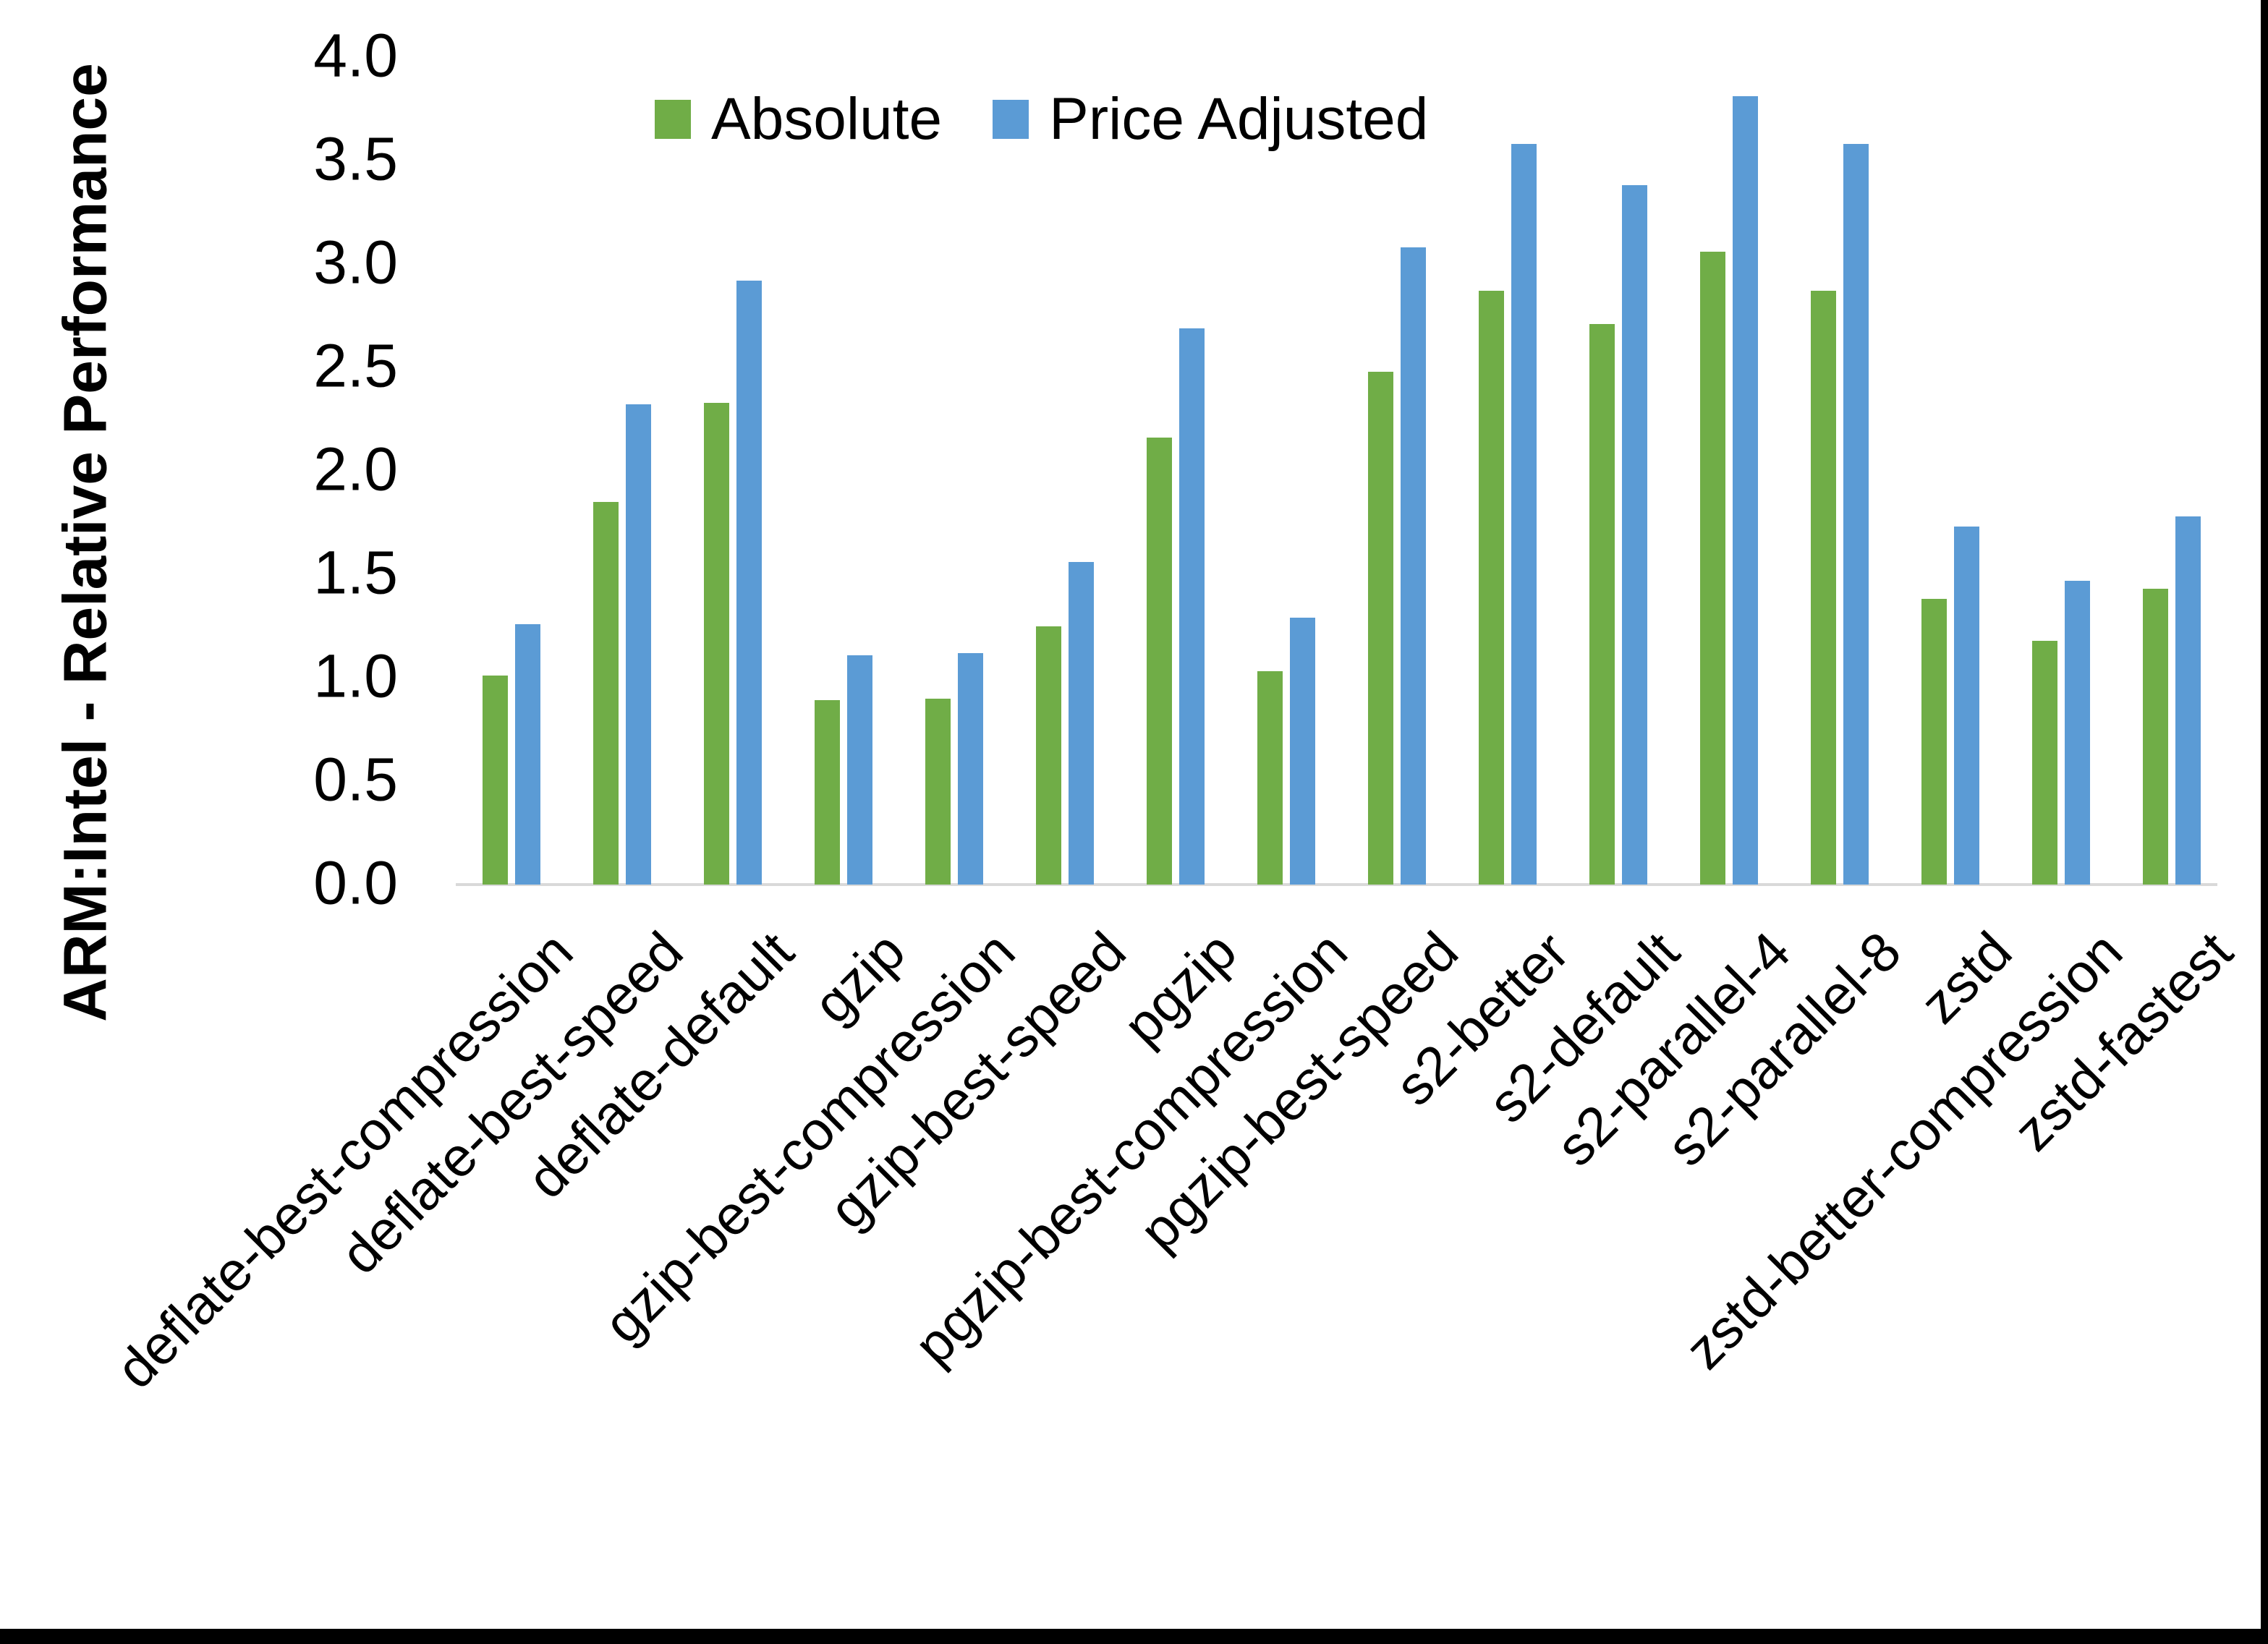 The height and width of the screenshot is (1644, 2268). Describe the element at coordinates (1302, 751) in the screenshot. I see `bar-price-adjusted-pgzip-best-compression` at that location.